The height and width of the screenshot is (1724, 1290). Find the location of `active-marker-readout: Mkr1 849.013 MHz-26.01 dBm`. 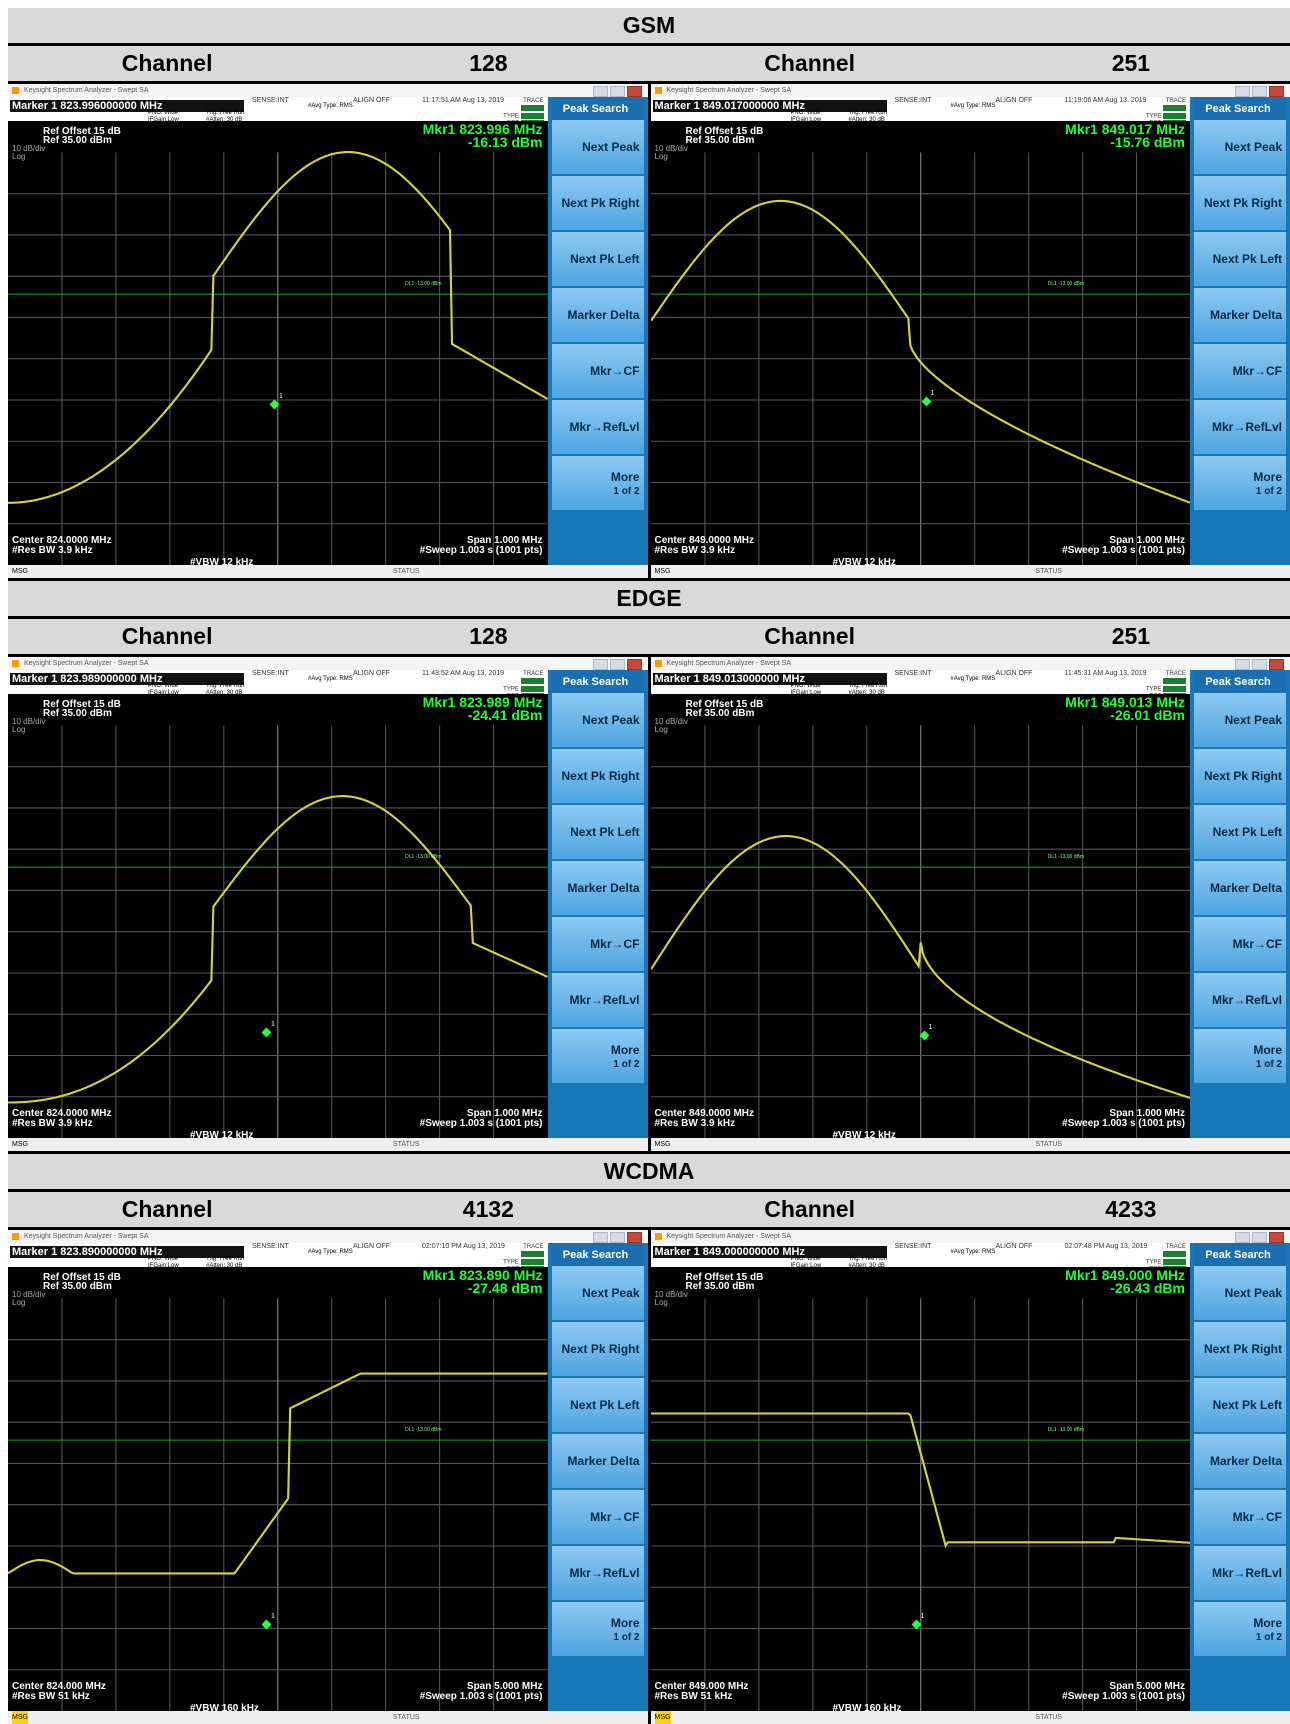

active-marker-readout: Mkr1 849.013 MHz-26.01 dBm is located at coordinates (1125, 709).